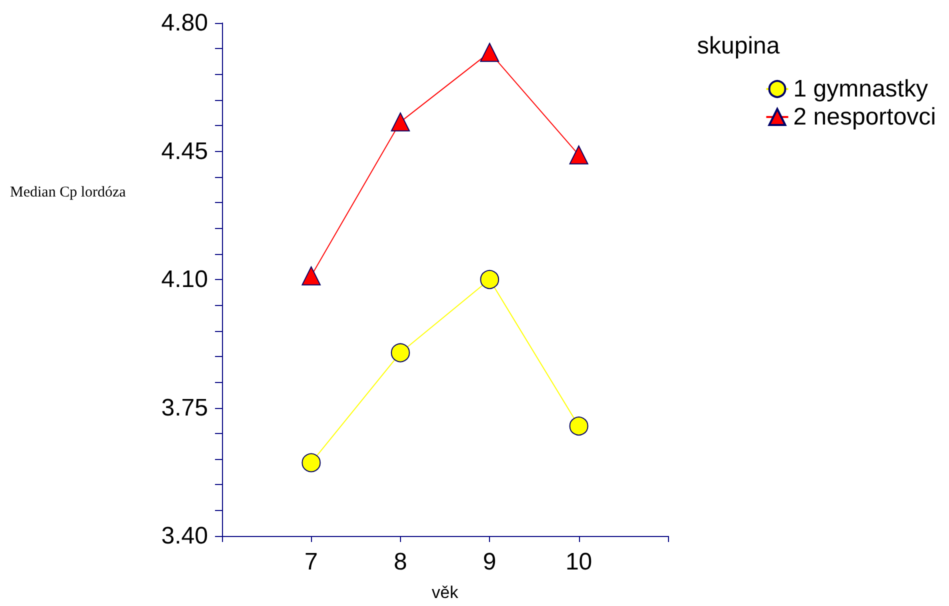  Describe the element at coordinates (68, 192) in the screenshot. I see `y-axis-title: Median Cp lordóza` at that location.